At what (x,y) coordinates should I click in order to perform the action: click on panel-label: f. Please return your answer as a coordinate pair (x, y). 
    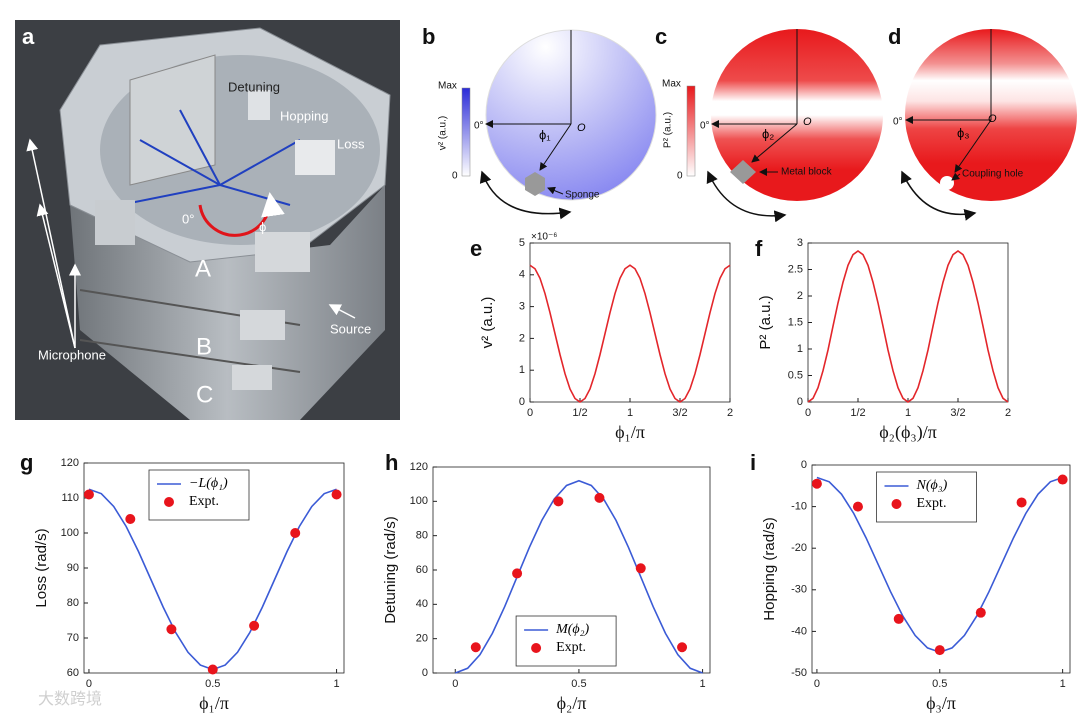
    Looking at the image, I should click on (759, 248).